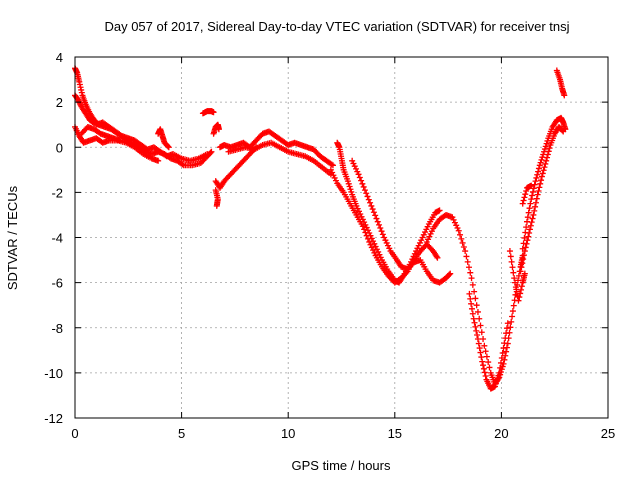 This screenshot has height=485, width=640. What do you see at coordinates (501, 433) in the screenshot?
I see `x-tick-label: 20` at bounding box center [501, 433].